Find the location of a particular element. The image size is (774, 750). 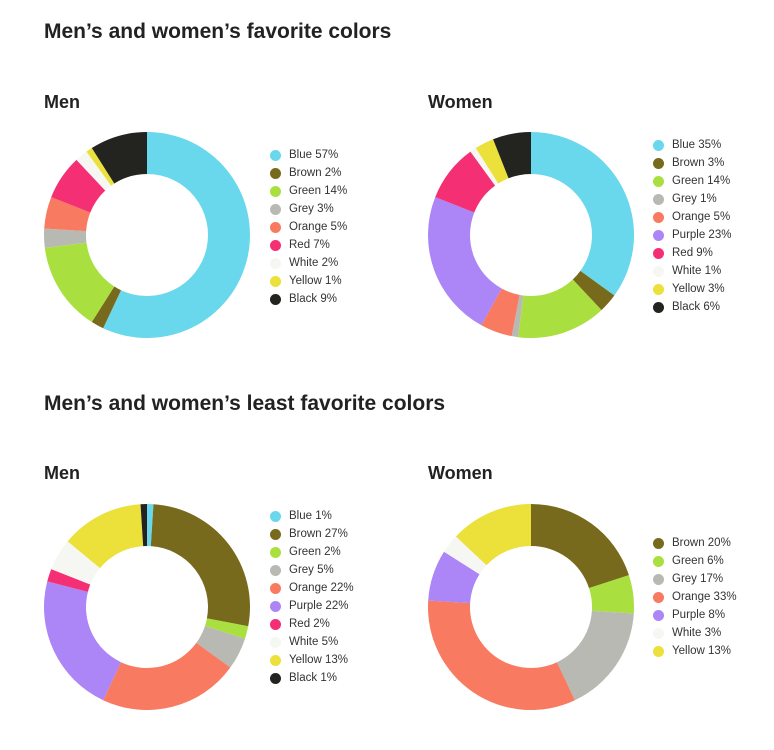

favorite-women-donut is located at coordinates (531, 235).